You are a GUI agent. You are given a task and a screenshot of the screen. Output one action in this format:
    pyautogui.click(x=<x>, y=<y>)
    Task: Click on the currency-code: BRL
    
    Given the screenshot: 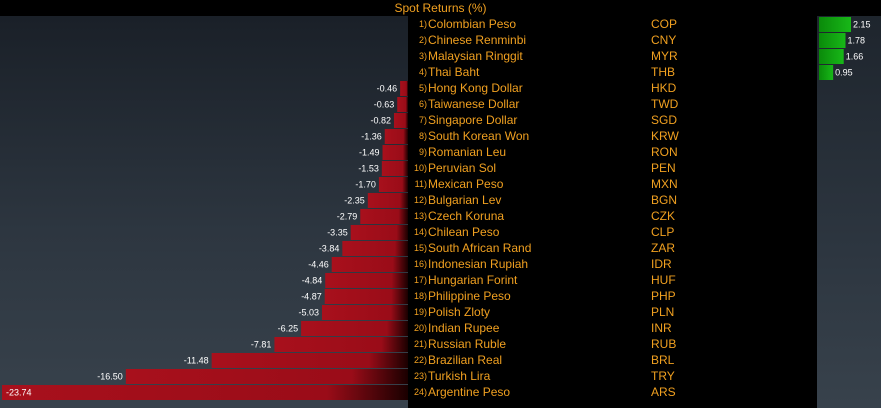 What is the action you would take?
    pyautogui.click(x=663, y=360)
    